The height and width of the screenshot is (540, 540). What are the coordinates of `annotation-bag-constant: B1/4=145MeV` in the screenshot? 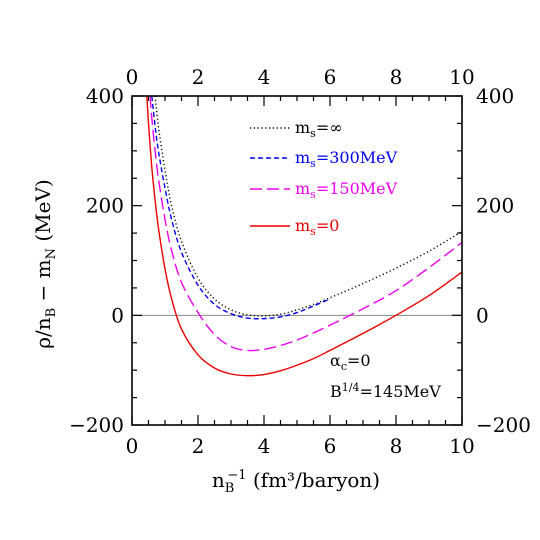 It's located at (385, 391).